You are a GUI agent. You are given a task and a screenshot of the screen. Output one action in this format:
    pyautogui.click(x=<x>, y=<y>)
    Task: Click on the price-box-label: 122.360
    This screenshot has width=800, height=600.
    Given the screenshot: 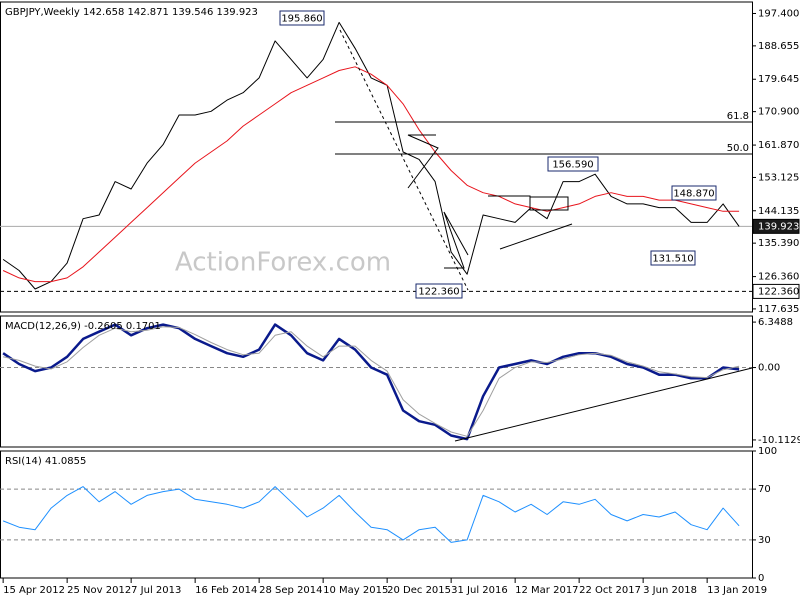 What is the action you would take?
    pyautogui.click(x=778, y=291)
    